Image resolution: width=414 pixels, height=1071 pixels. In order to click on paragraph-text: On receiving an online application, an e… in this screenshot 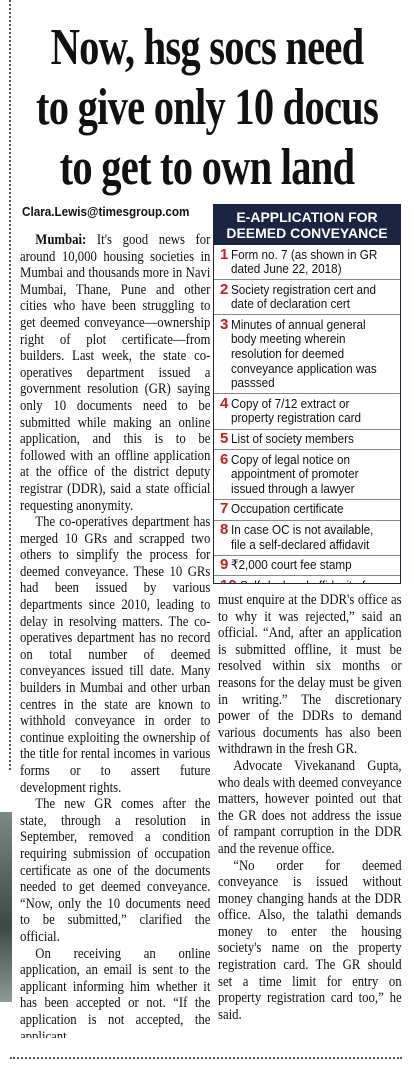, I will do `click(115, 991)`.